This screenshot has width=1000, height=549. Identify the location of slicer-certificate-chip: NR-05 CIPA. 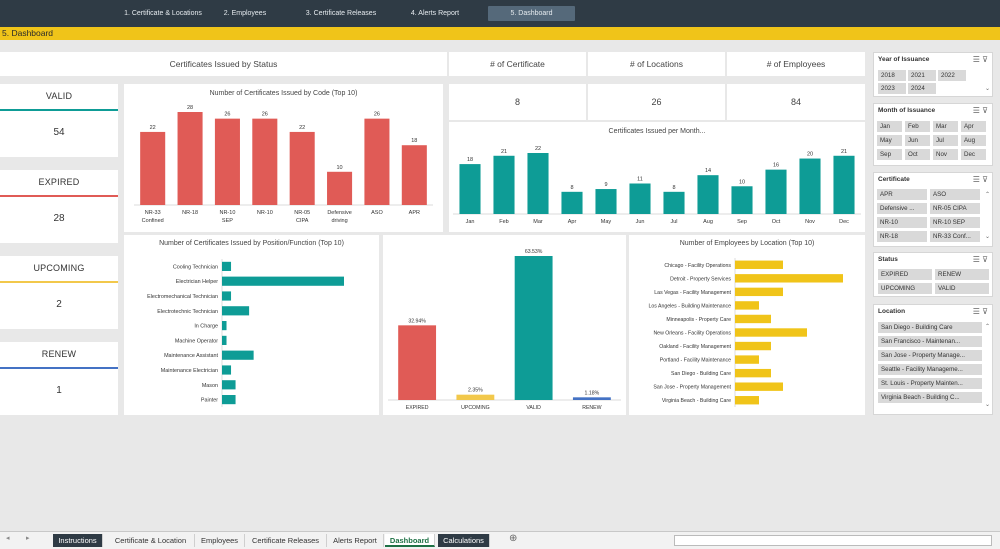
(955, 208).